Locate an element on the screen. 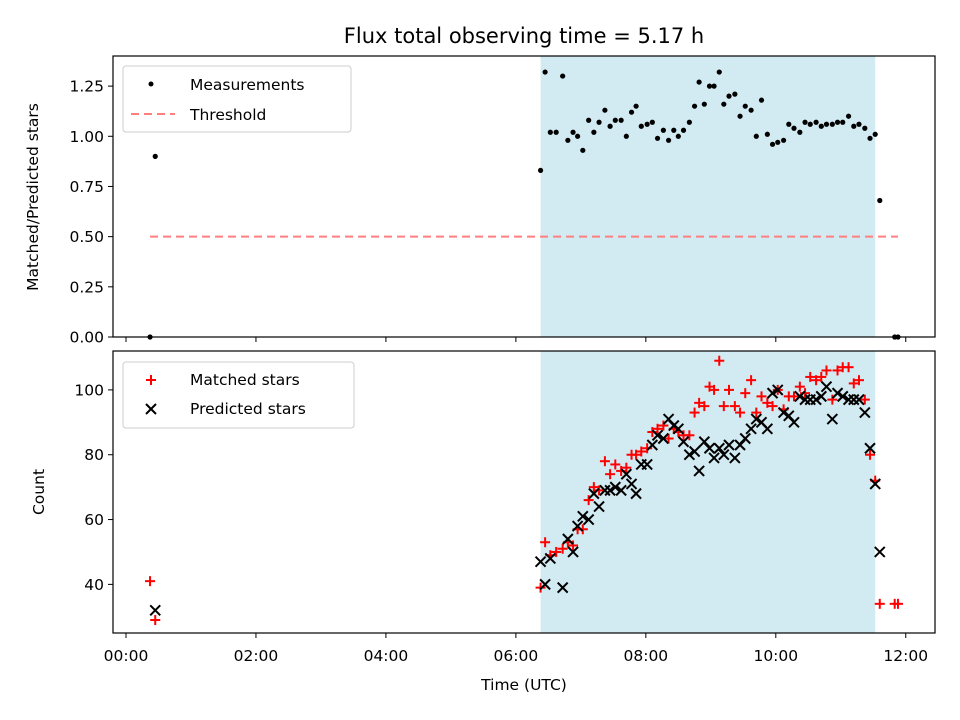  x-tick-label: 02:00 is located at coordinates (256, 656).